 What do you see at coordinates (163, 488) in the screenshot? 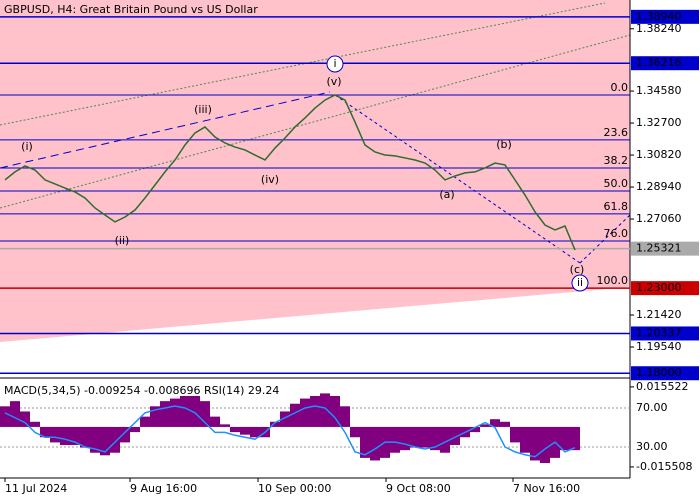
I see `x-tick-label: 9 Aug 16:00` at bounding box center [163, 488].